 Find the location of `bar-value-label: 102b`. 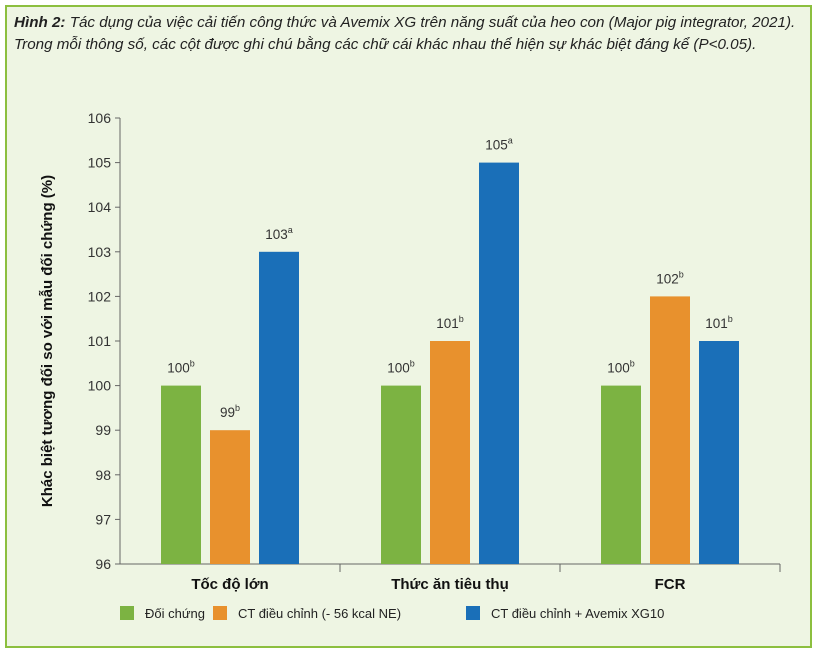

bar-value-label: 102b is located at coordinates (670, 277).